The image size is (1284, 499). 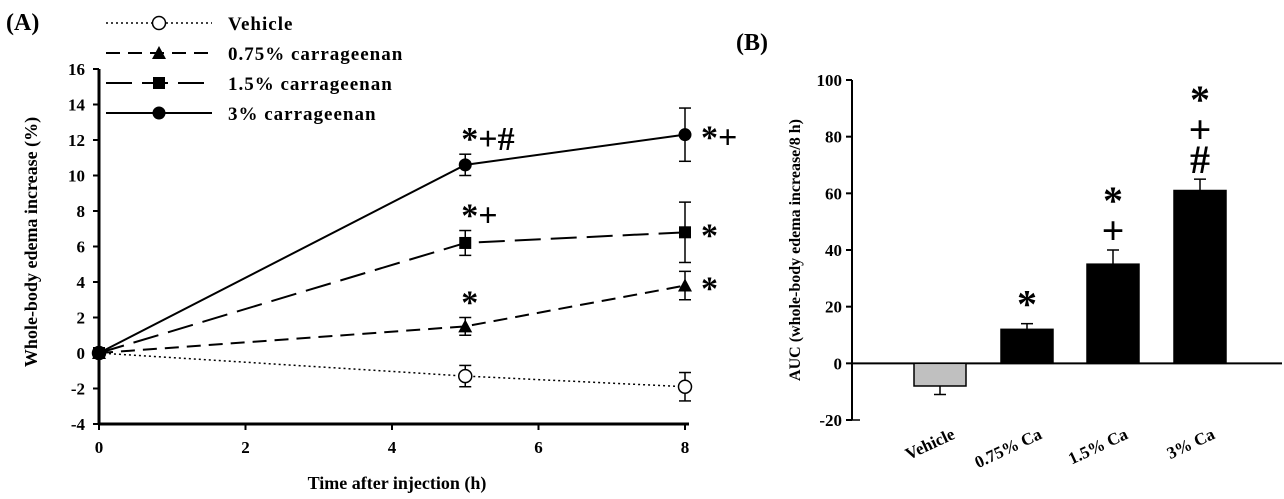 I want to click on significance-mark-3-carrageenan: *+#, so click(x=487, y=139).